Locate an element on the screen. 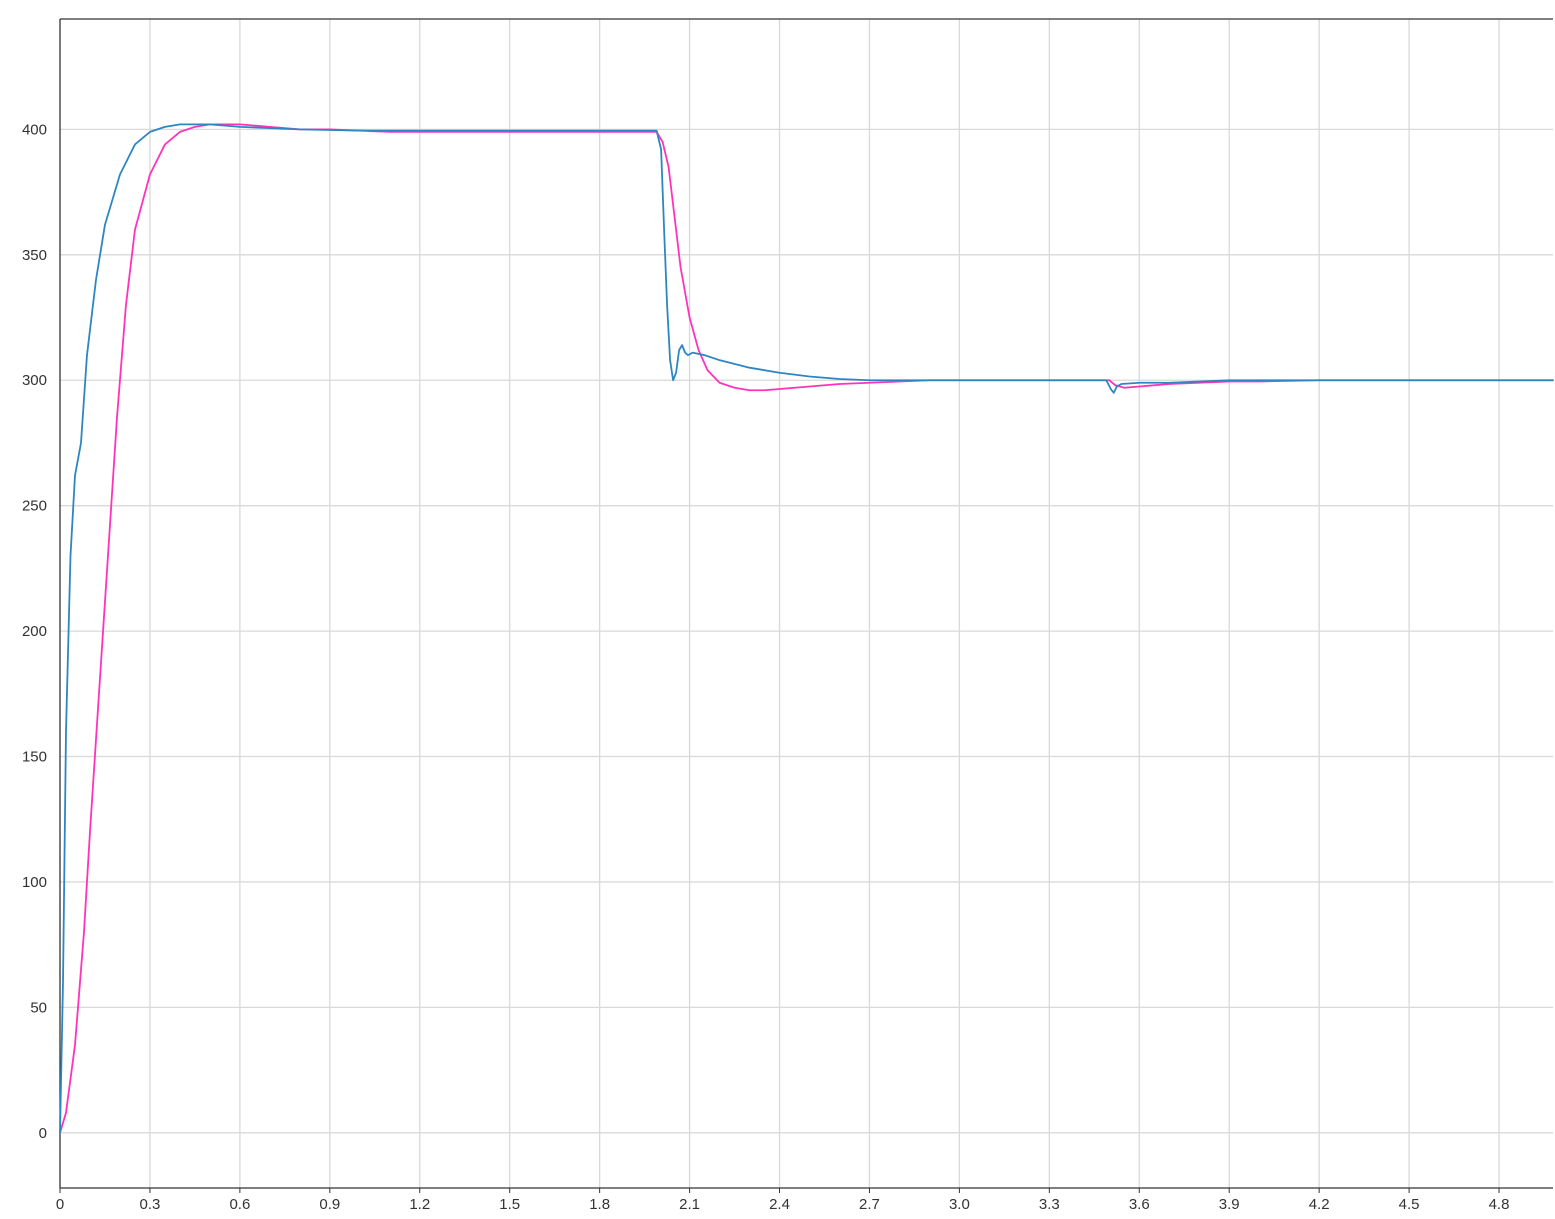  x-tick-label: 3.6 is located at coordinates (1139, 1204).